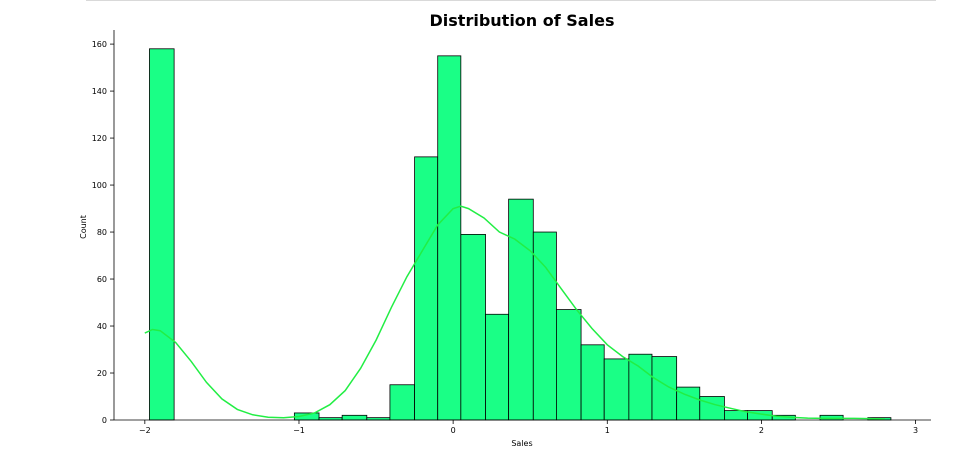  What do you see at coordinates (453, 430) in the screenshot?
I see `x-tick-label: 0` at bounding box center [453, 430].